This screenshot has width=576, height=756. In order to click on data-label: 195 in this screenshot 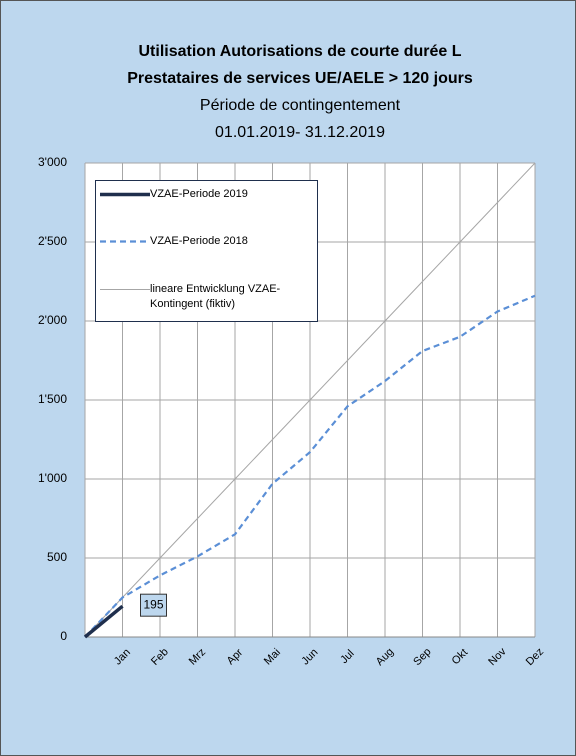, I will do `click(153, 604)`.